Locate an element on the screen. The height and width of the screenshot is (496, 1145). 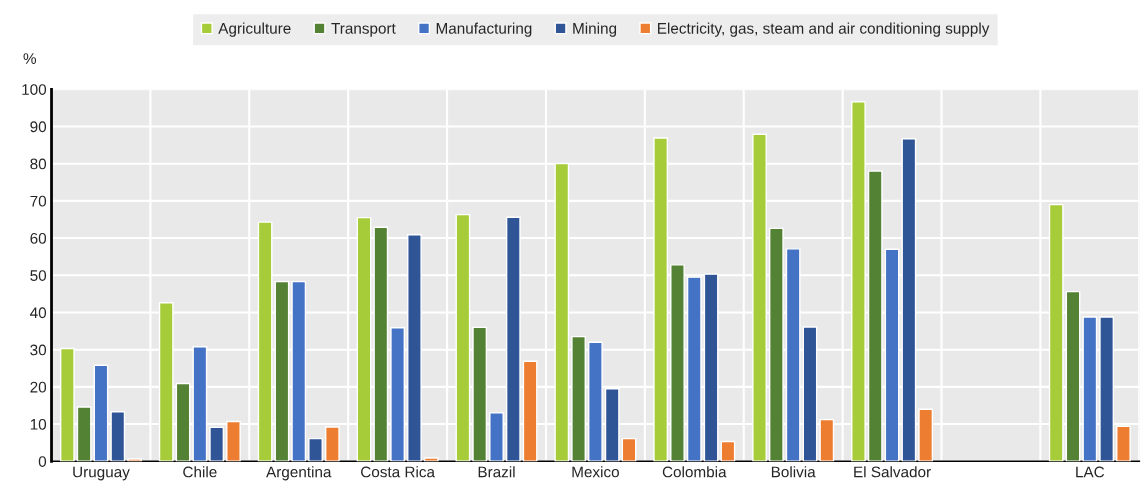
x-tick-label: Uruguay is located at coordinates (101, 473).